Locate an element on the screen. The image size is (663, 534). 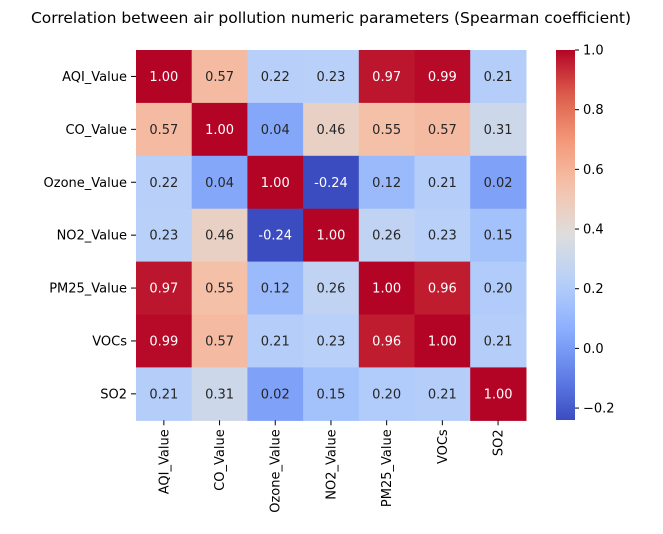
colorbar-tick-label: 0.0 is located at coordinates (593, 349).